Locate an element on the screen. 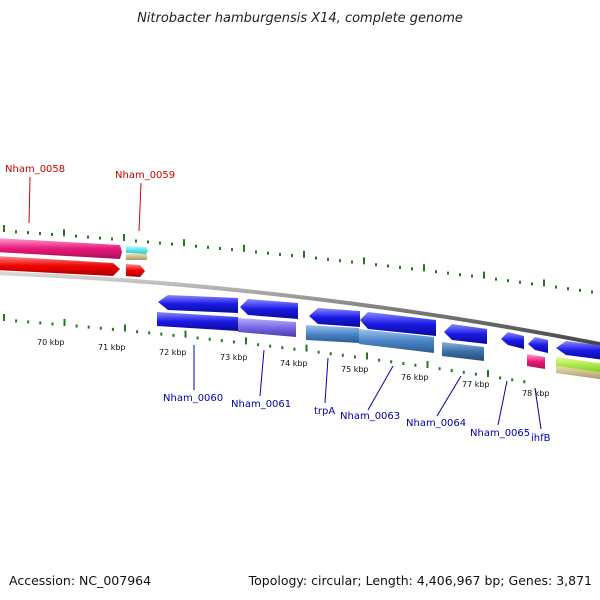 The image size is (600, 600). ruler-label-77: 77 kbp is located at coordinates (476, 384).